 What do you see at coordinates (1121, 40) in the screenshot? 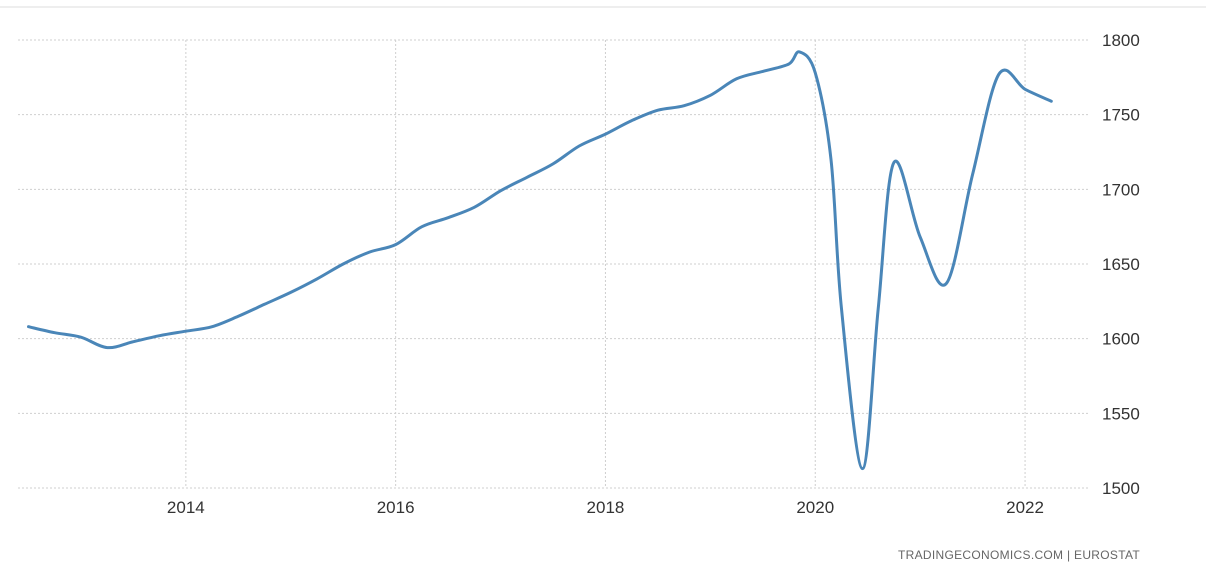
I see `y-tick-label: 1800` at bounding box center [1121, 40].